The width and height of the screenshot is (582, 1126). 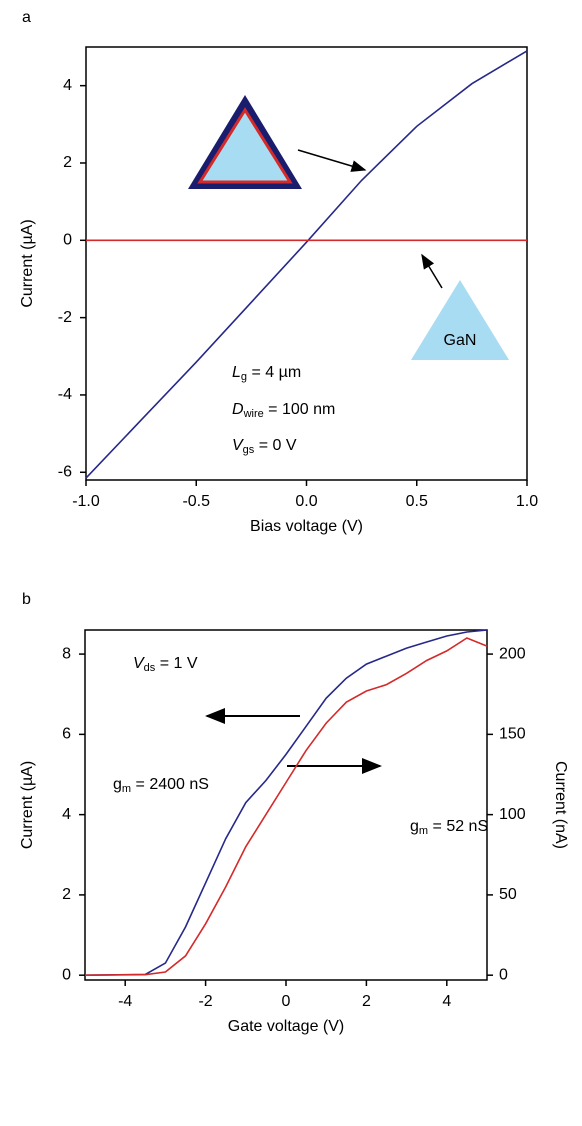 I want to click on annotation: gm = 52 nS, so click(x=449, y=827).